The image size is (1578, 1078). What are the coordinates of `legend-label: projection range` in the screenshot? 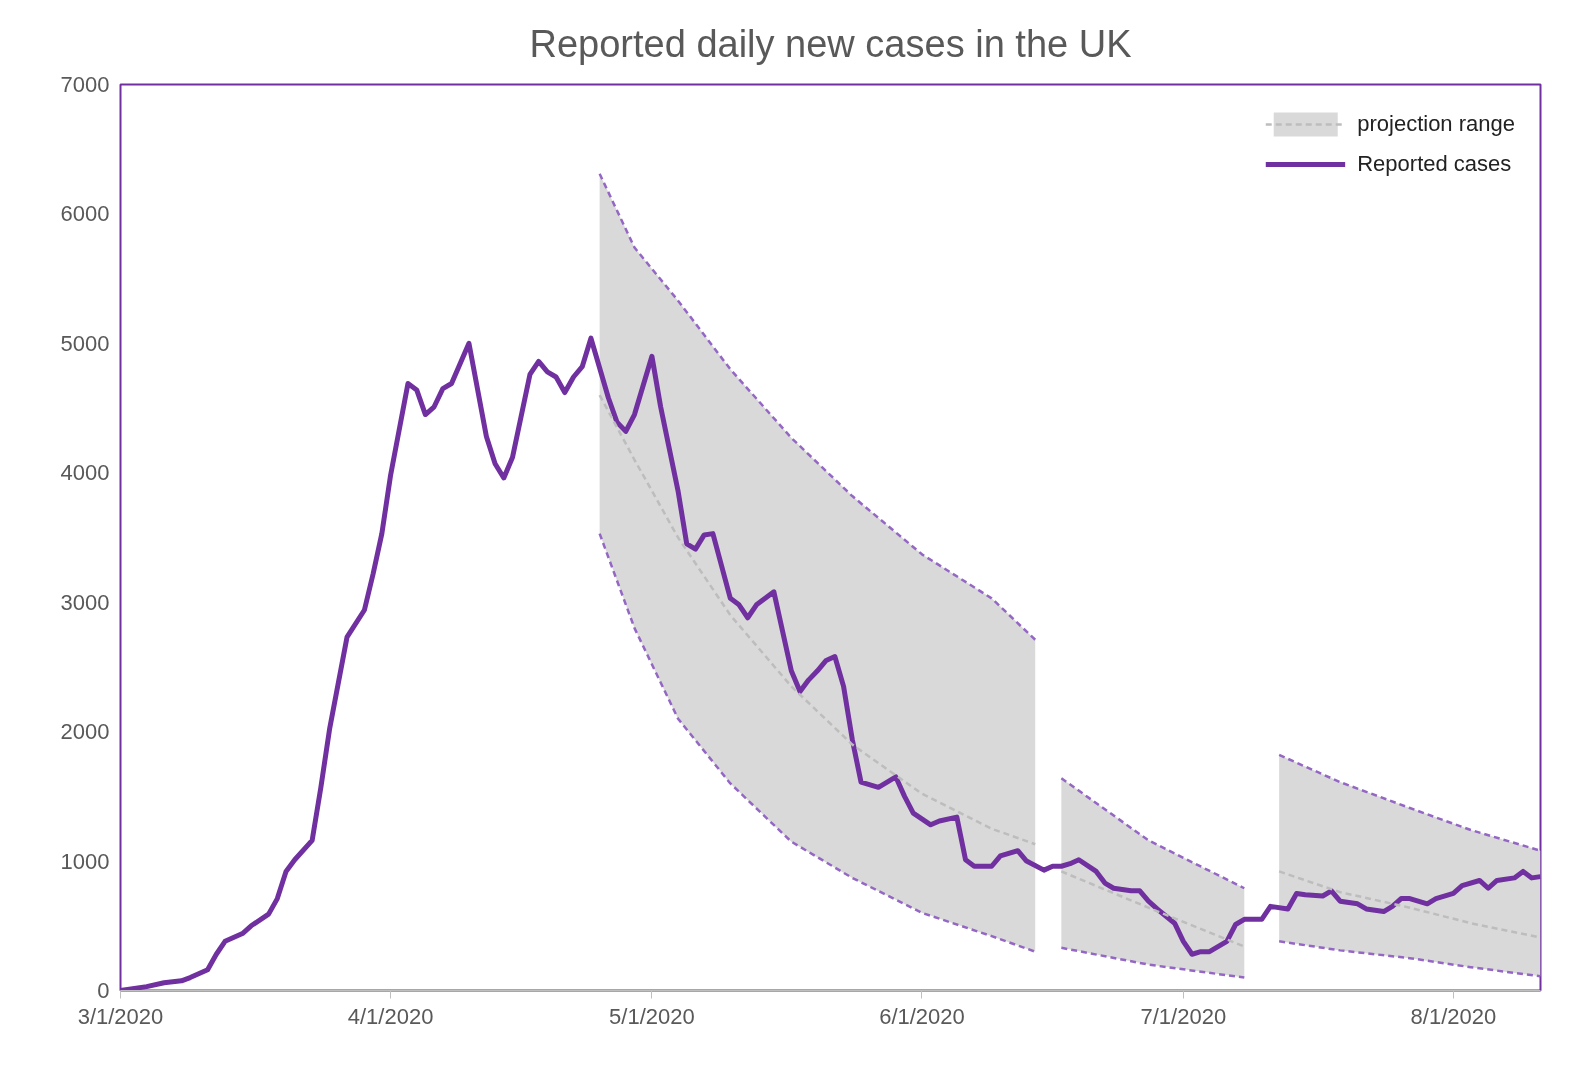 It's located at (1436, 124).